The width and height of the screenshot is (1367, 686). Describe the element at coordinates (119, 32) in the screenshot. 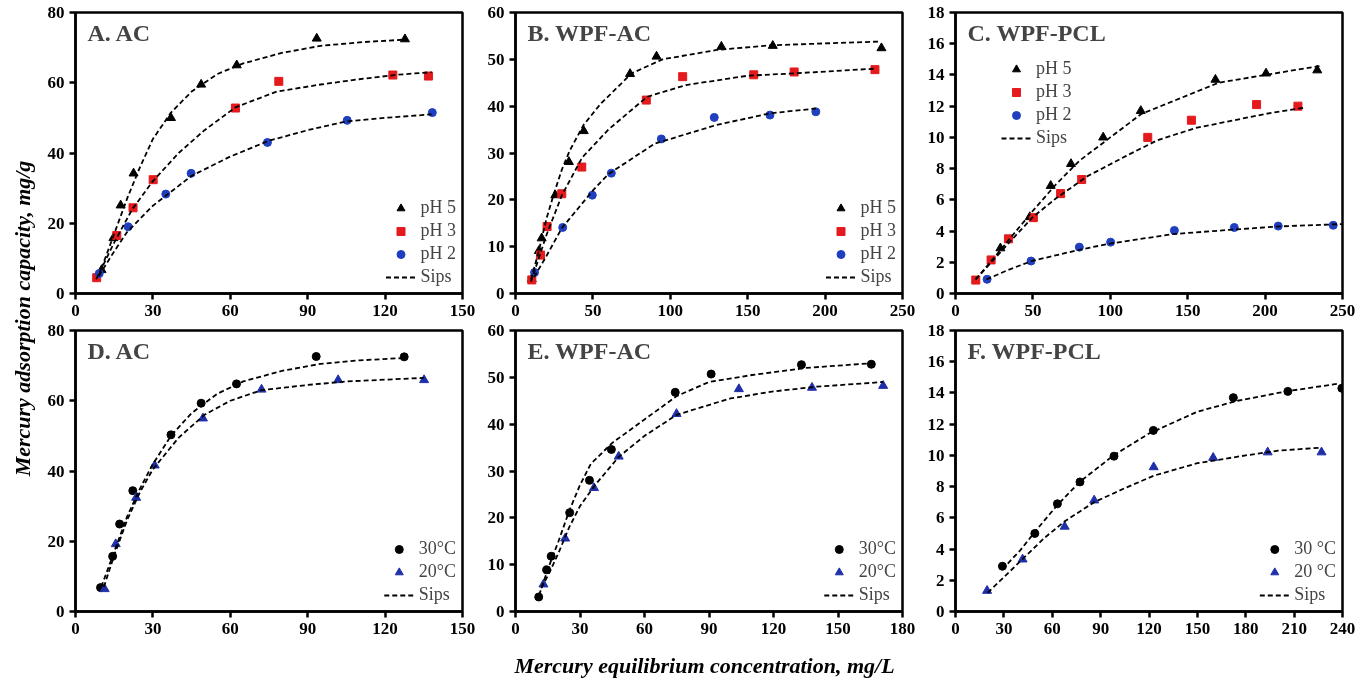

I see `chart-title: A. AC` at that location.